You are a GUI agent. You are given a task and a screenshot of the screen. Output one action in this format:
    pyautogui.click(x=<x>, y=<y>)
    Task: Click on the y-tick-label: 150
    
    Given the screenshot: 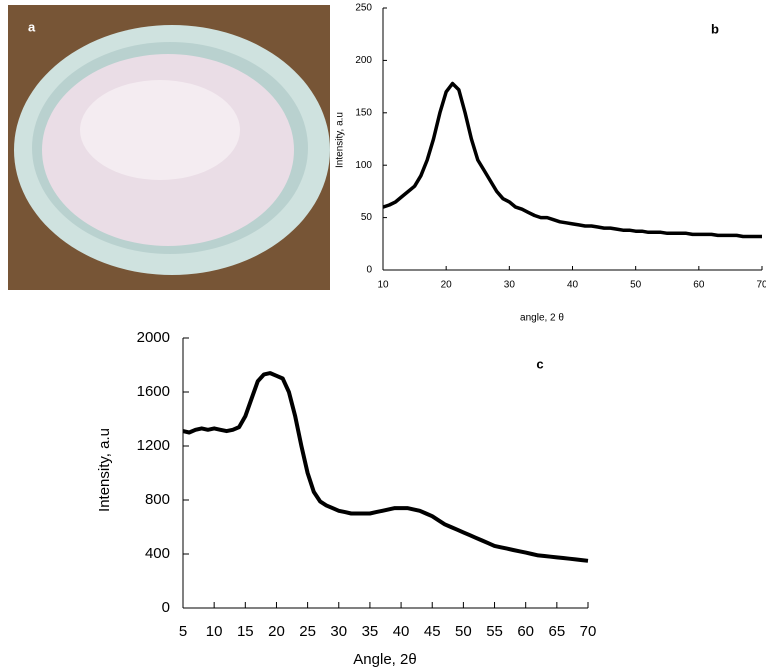 What is the action you would take?
    pyautogui.click(x=363, y=112)
    